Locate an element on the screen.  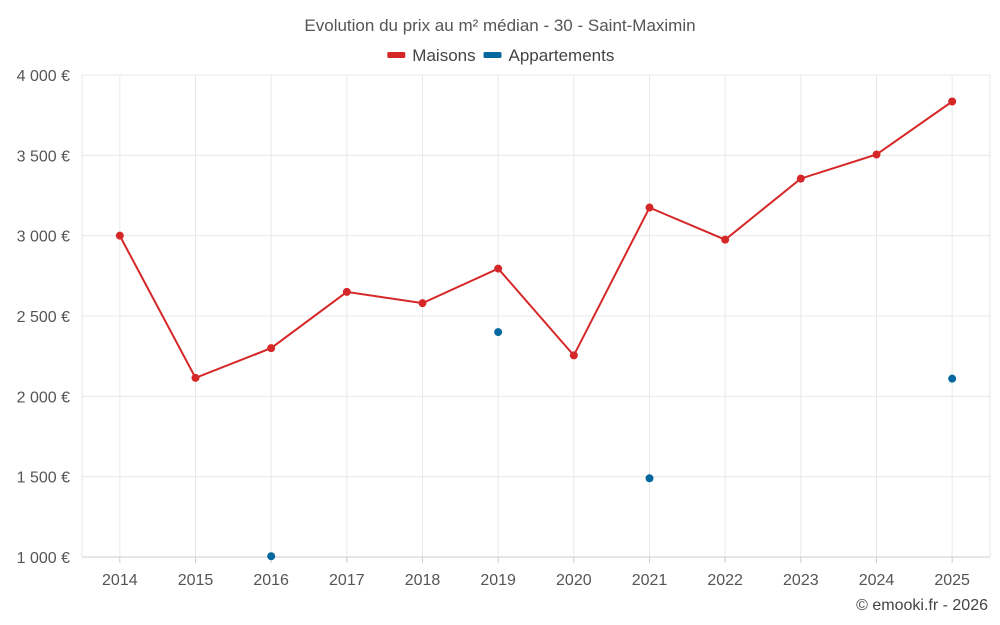
x-tick-label: 2019 is located at coordinates (498, 580).